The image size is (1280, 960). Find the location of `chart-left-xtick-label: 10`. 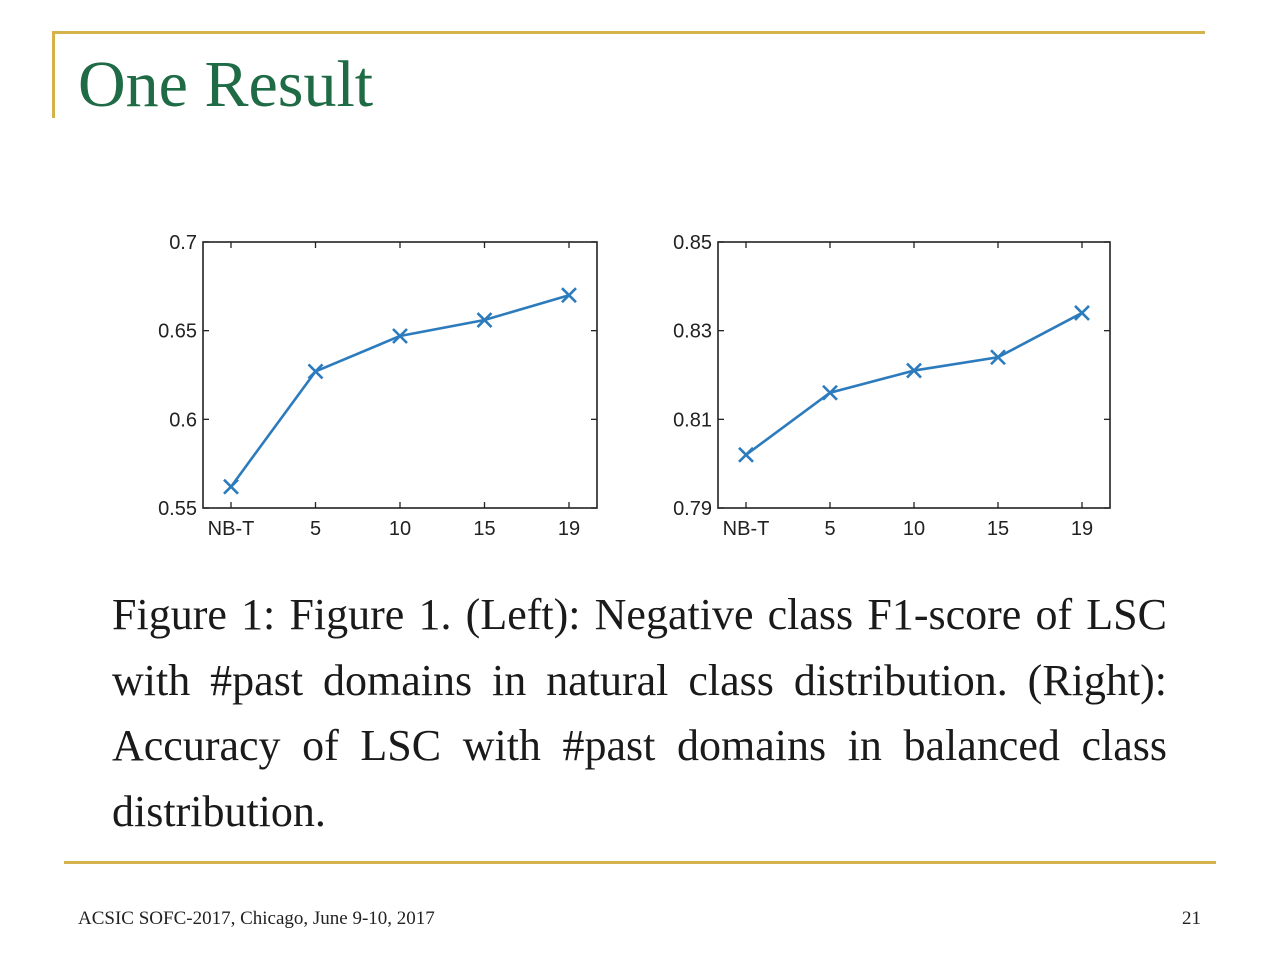

chart-left-xtick-label: 10 is located at coordinates (400, 529).